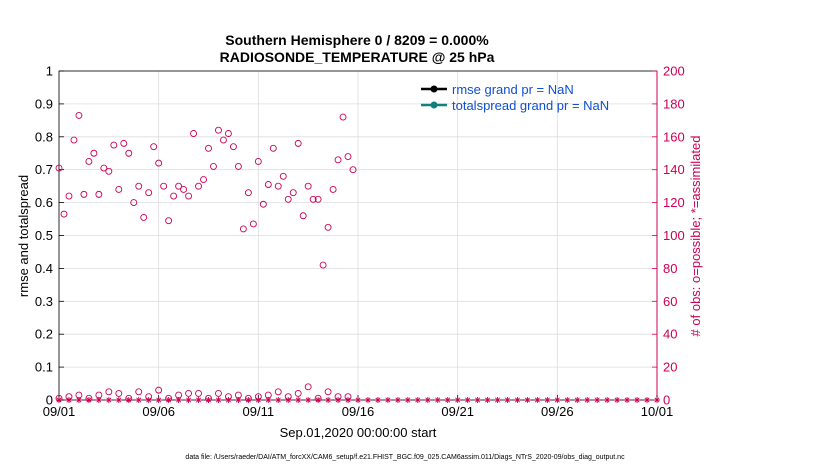  I want to click on legend-totalspread-label: totalspread grand pr = NaN, so click(530, 105).